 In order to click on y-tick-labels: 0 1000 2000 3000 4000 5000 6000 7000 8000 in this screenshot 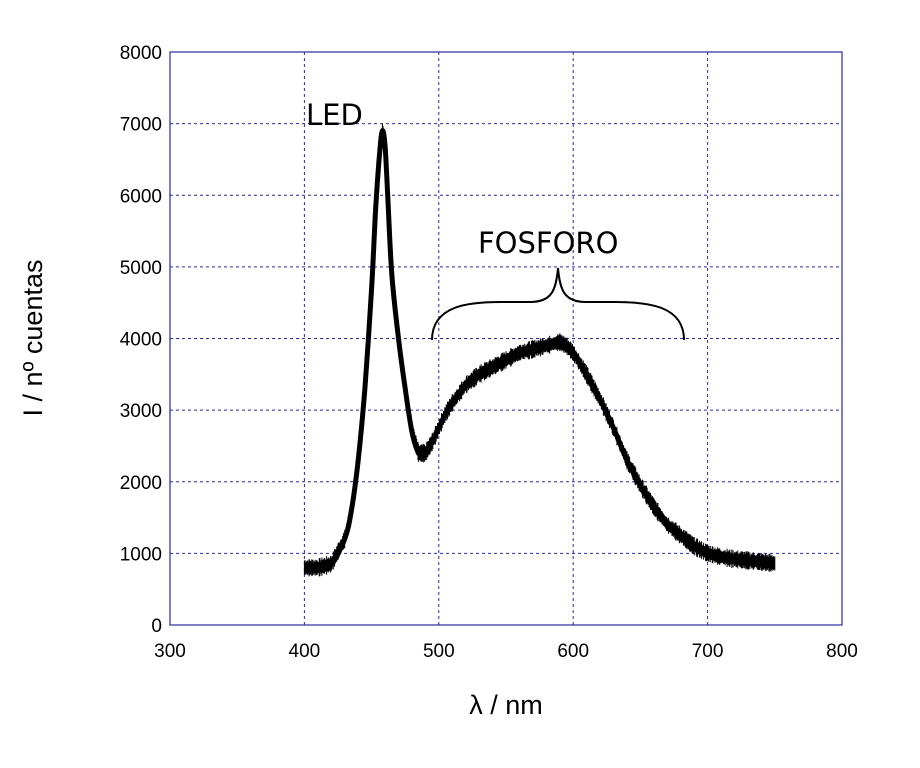, I will do `click(141, 340)`.